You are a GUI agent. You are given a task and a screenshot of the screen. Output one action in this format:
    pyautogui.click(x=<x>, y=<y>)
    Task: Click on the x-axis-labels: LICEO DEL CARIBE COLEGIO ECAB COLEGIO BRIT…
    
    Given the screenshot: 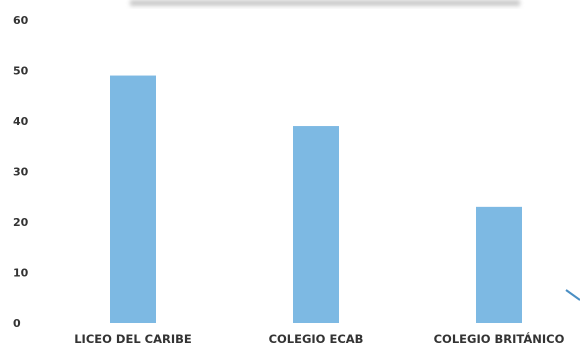 What is the action you would take?
    pyautogui.click(x=319, y=338)
    